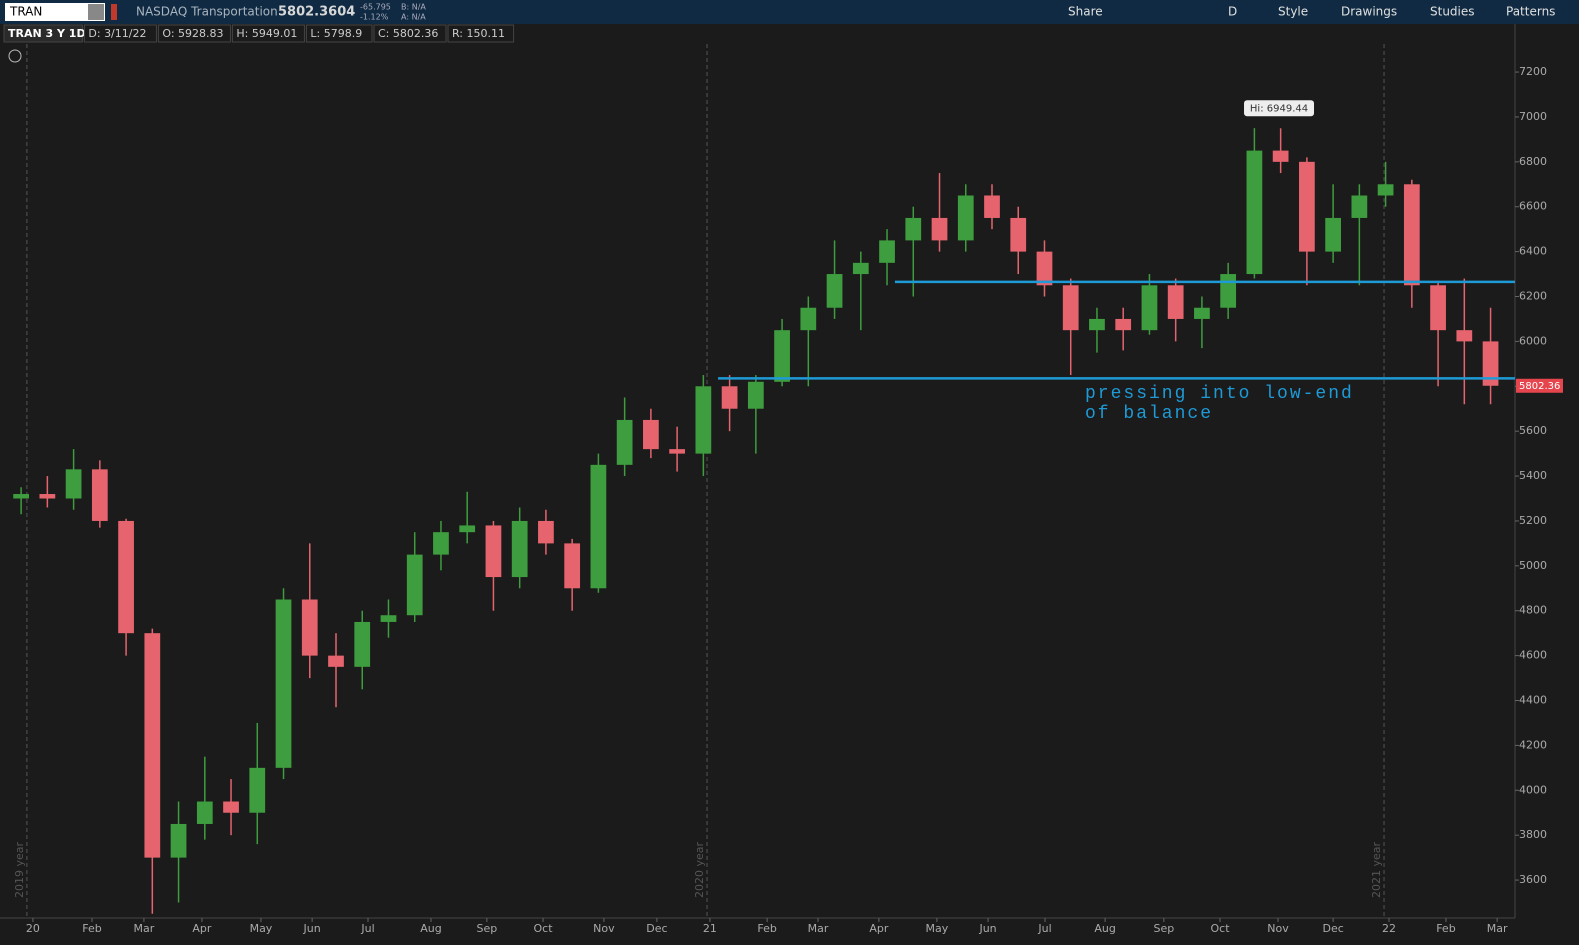  I want to click on info-item: TRAN 3 Y 1D, so click(47, 33).